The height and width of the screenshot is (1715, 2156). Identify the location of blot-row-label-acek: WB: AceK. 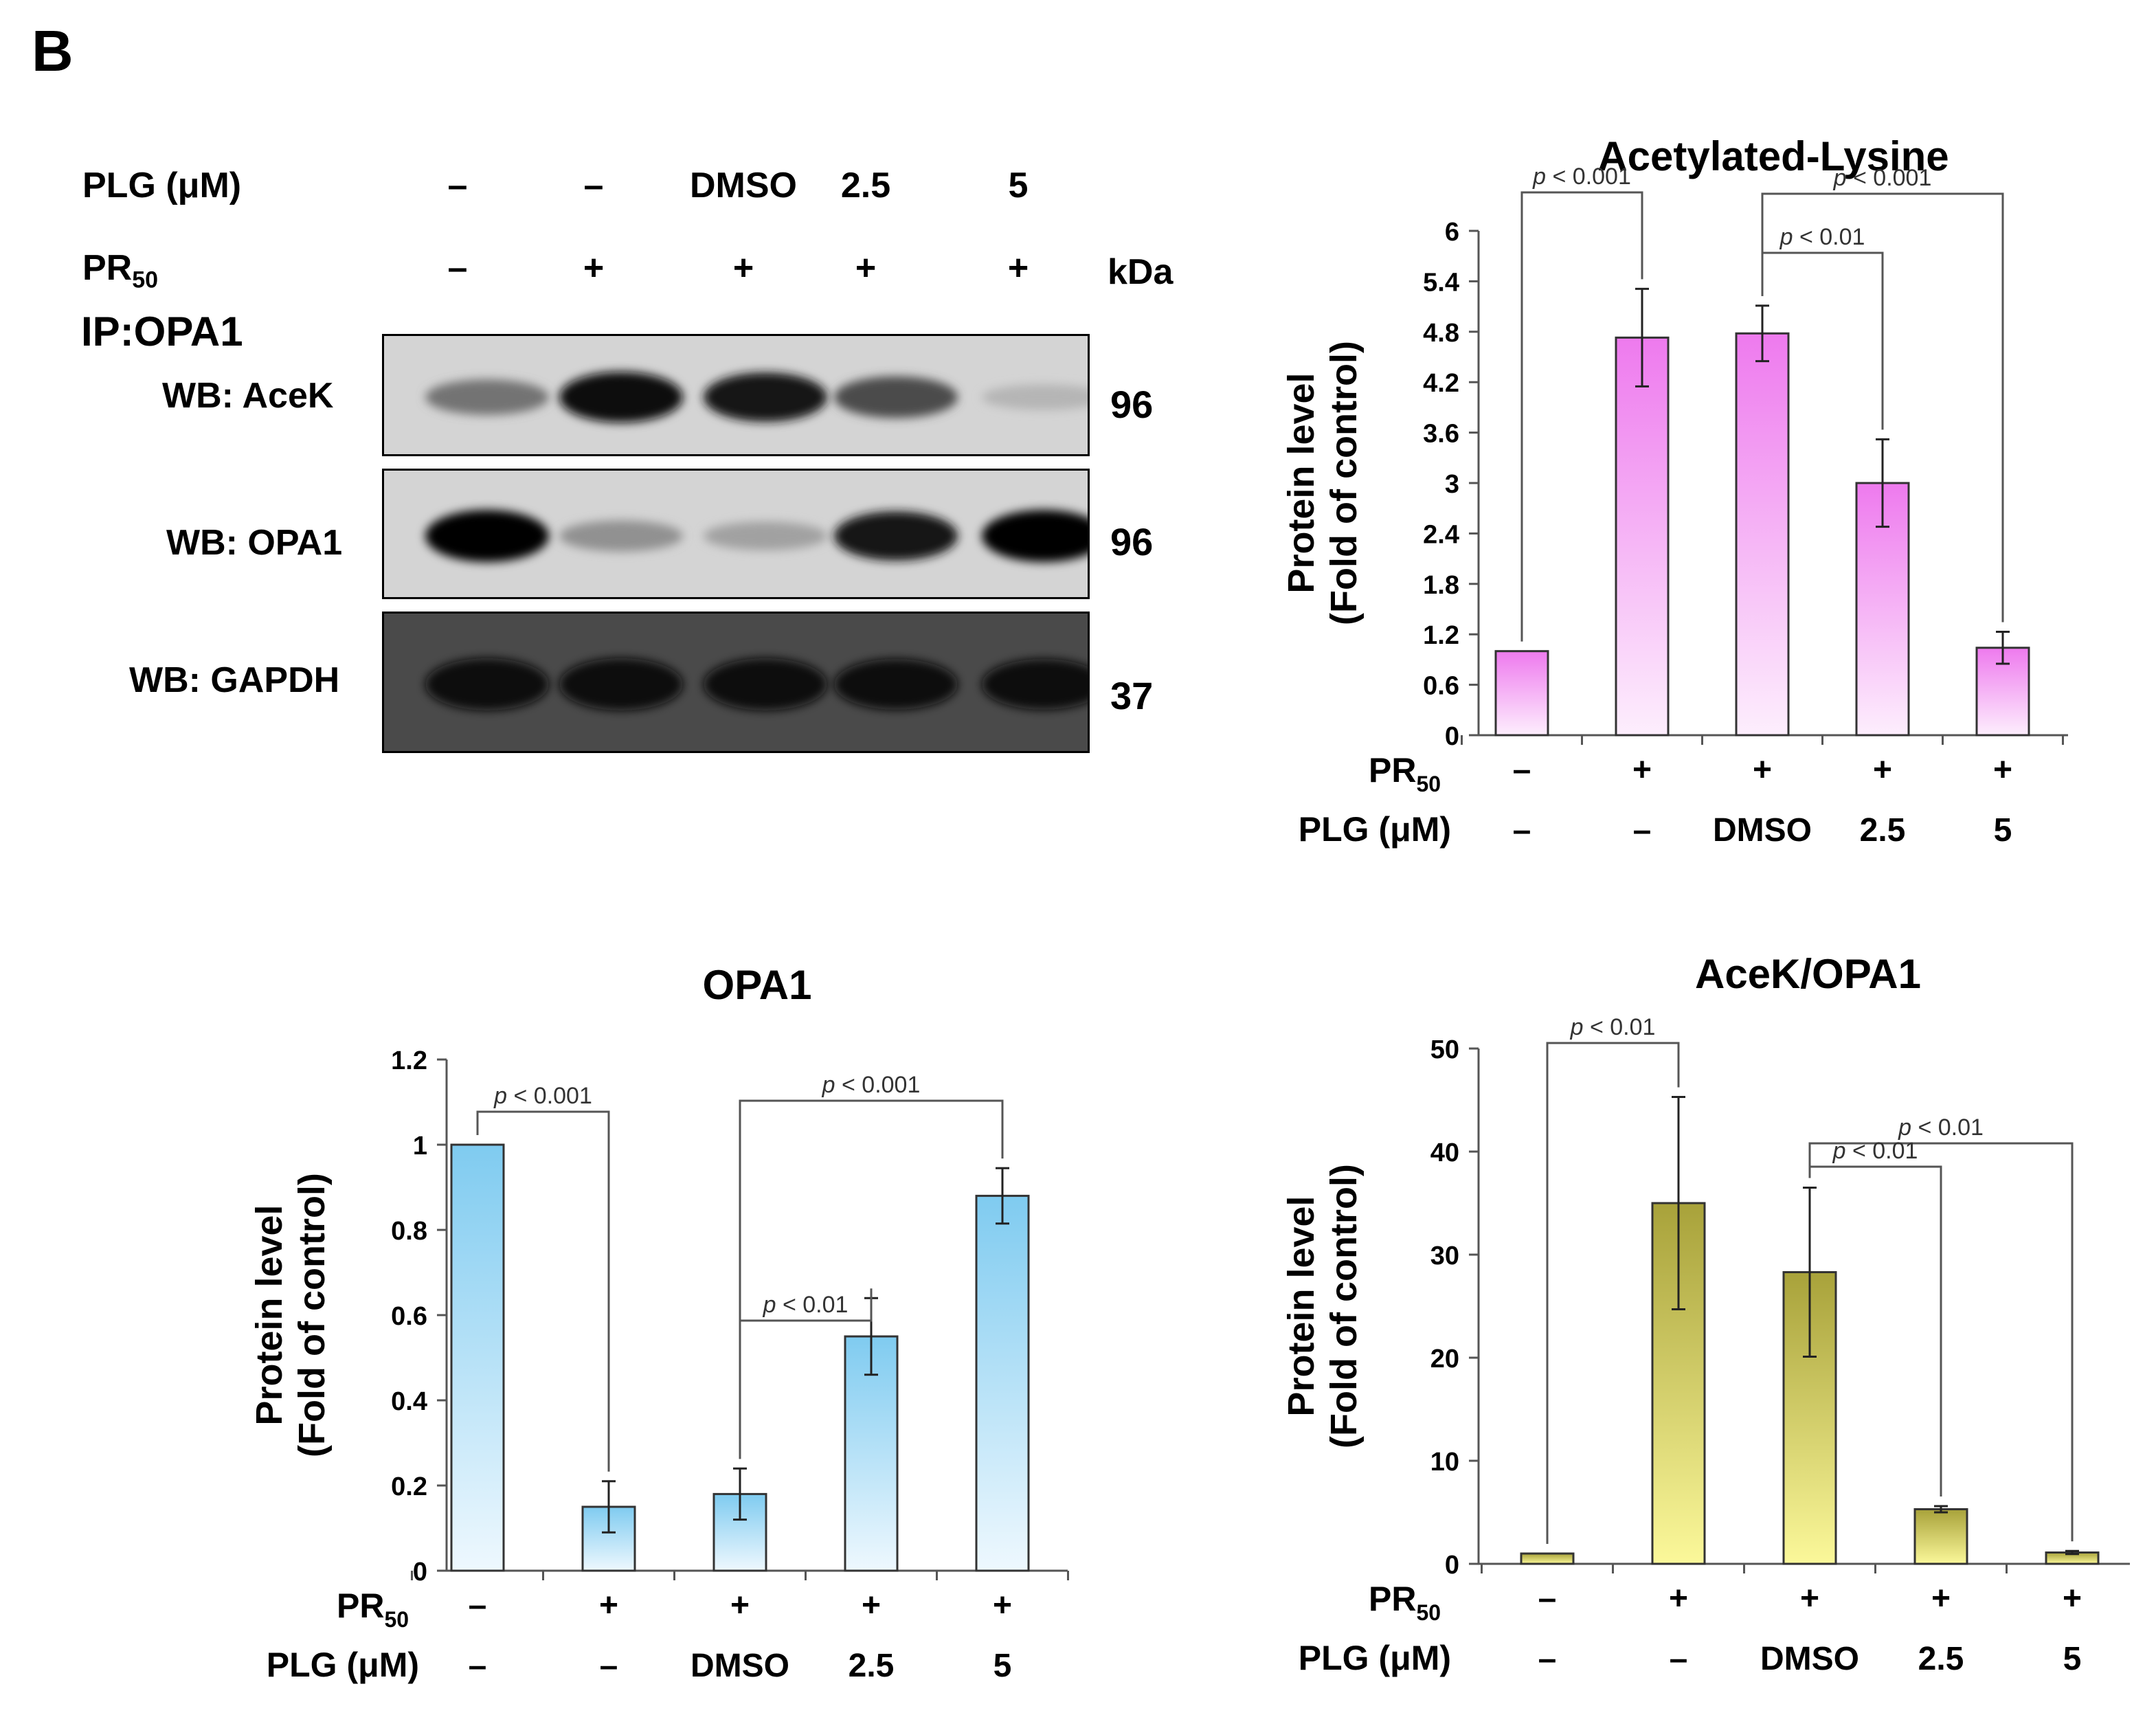
(248, 396).